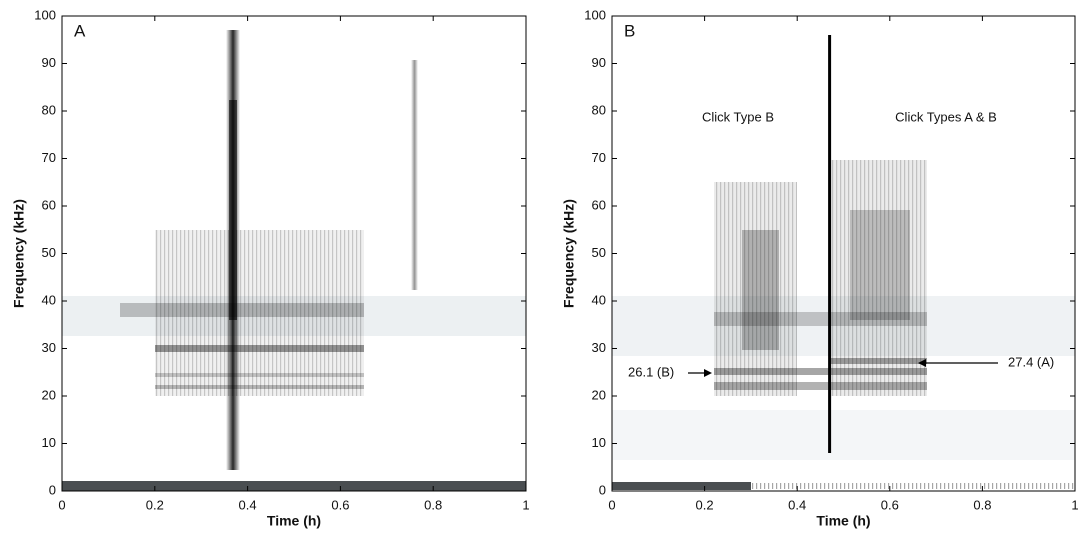  What do you see at coordinates (1031, 361) in the screenshot?
I see `annotation: 27.4 (A)` at bounding box center [1031, 361].